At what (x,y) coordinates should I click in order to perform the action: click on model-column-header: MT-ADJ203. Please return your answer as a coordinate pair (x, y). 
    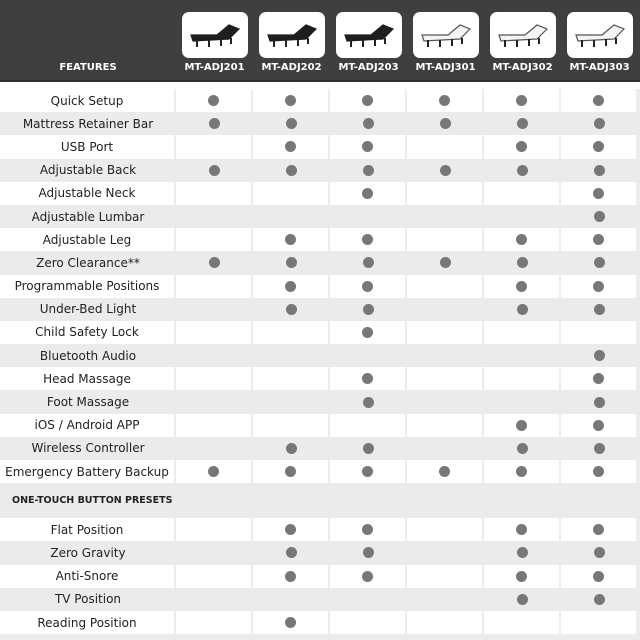
    Looking at the image, I should click on (368, 40).